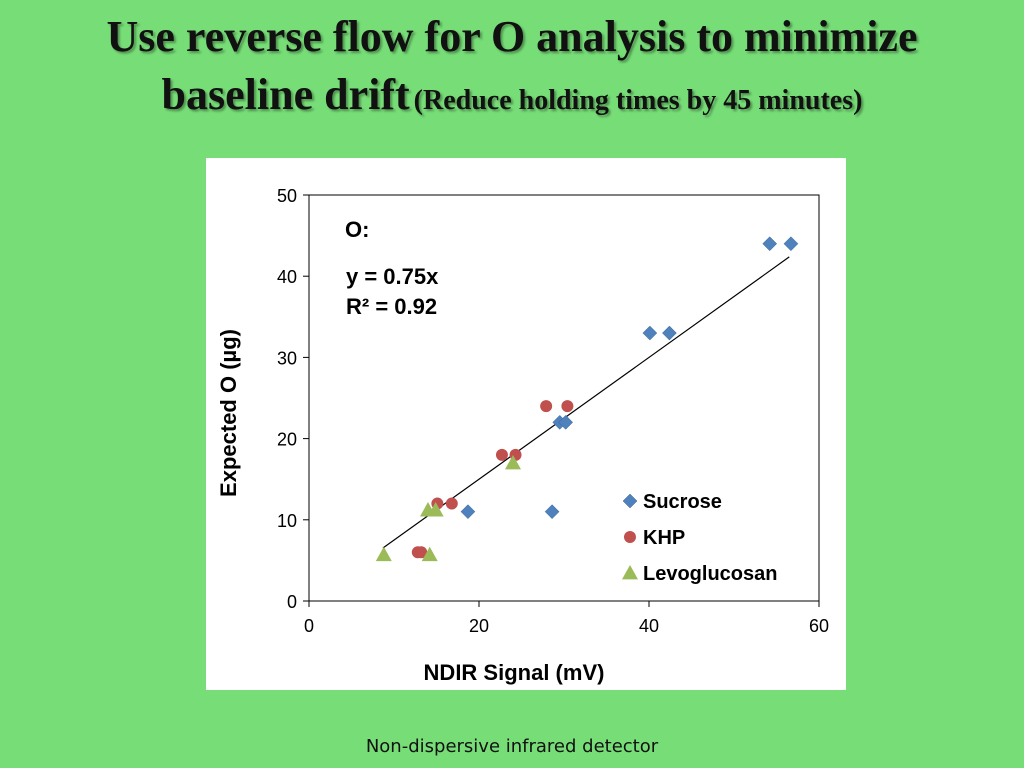  Describe the element at coordinates (287, 440) in the screenshot. I see `y-tick-label: 20` at that location.